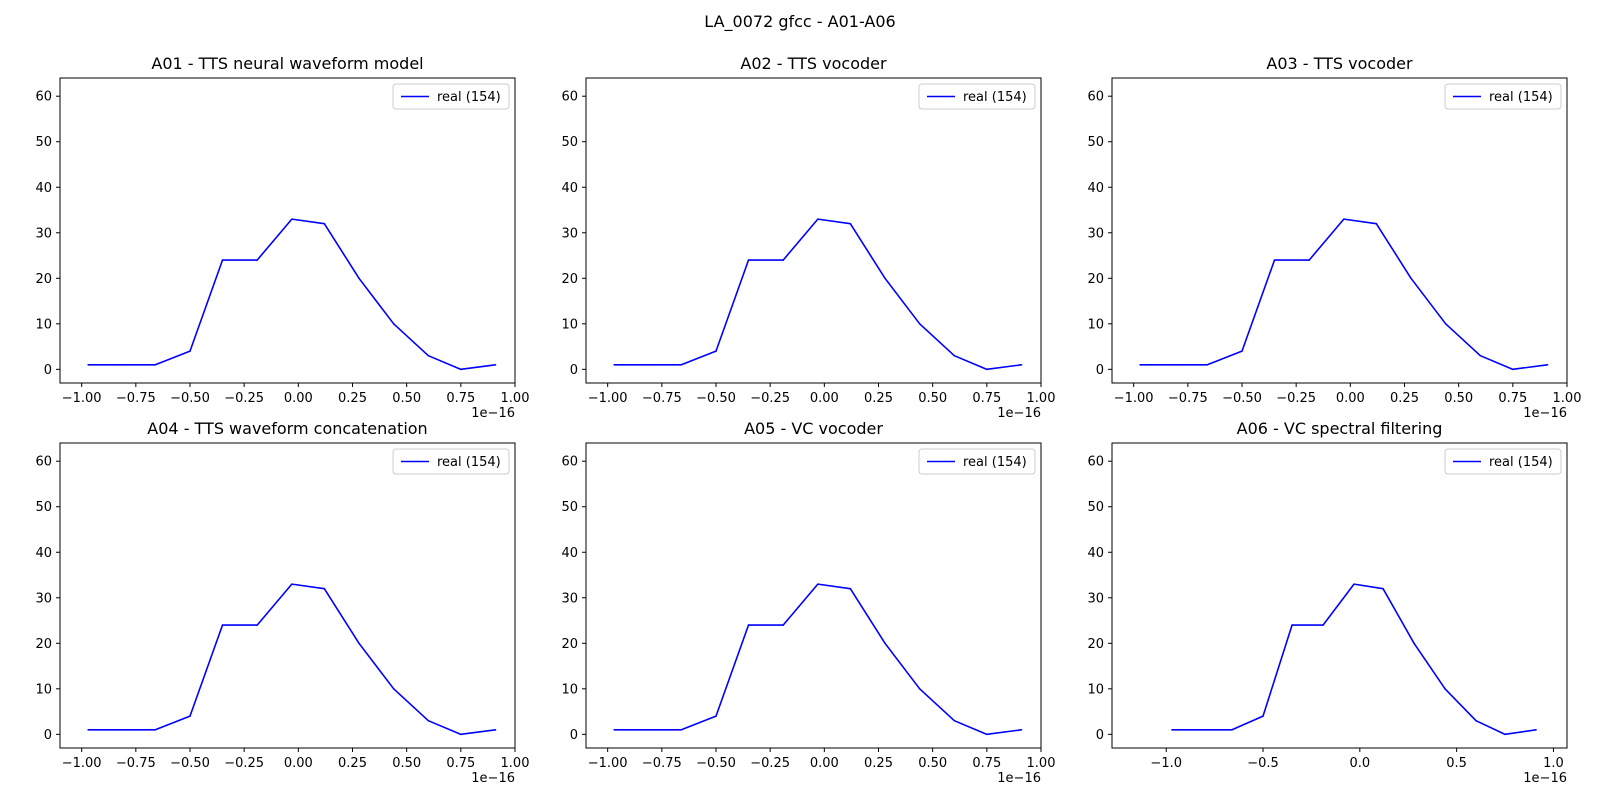 The height and width of the screenshot is (800, 1600). What do you see at coordinates (287, 428) in the screenshot?
I see `subplot-title: A04 - TTS waveform concatenation` at bounding box center [287, 428].